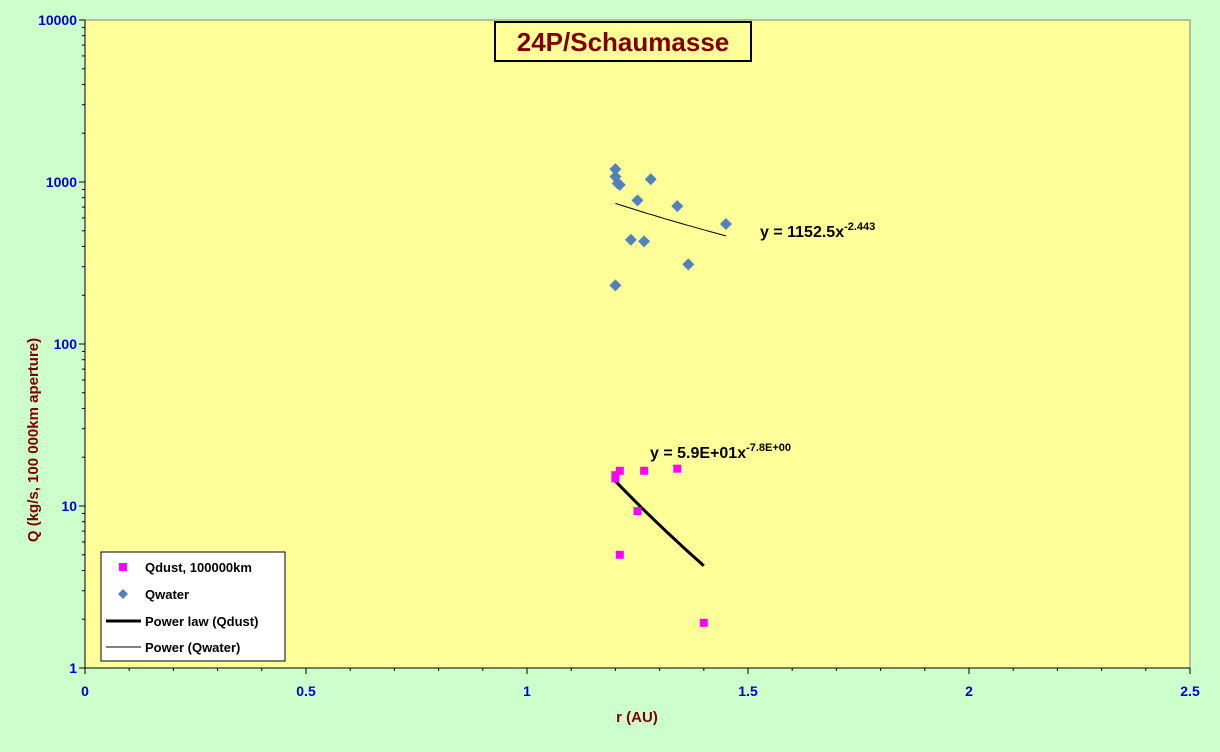  What do you see at coordinates (527, 691) in the screenshot?
I see `x-tick-label: 1` at bounding box center [527, 691].